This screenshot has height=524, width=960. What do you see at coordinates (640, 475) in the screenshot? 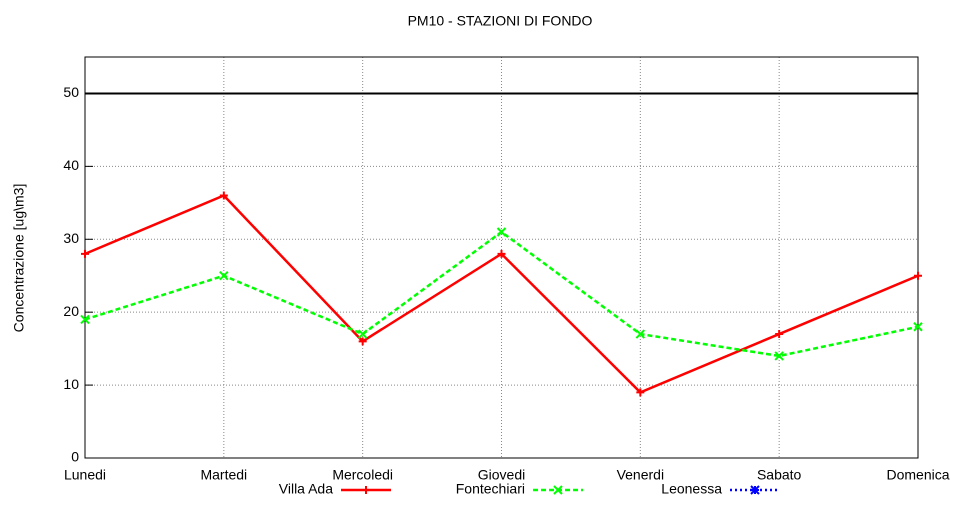
I see `x-tick-label: Venerdi` at bounding box center [640, 475].